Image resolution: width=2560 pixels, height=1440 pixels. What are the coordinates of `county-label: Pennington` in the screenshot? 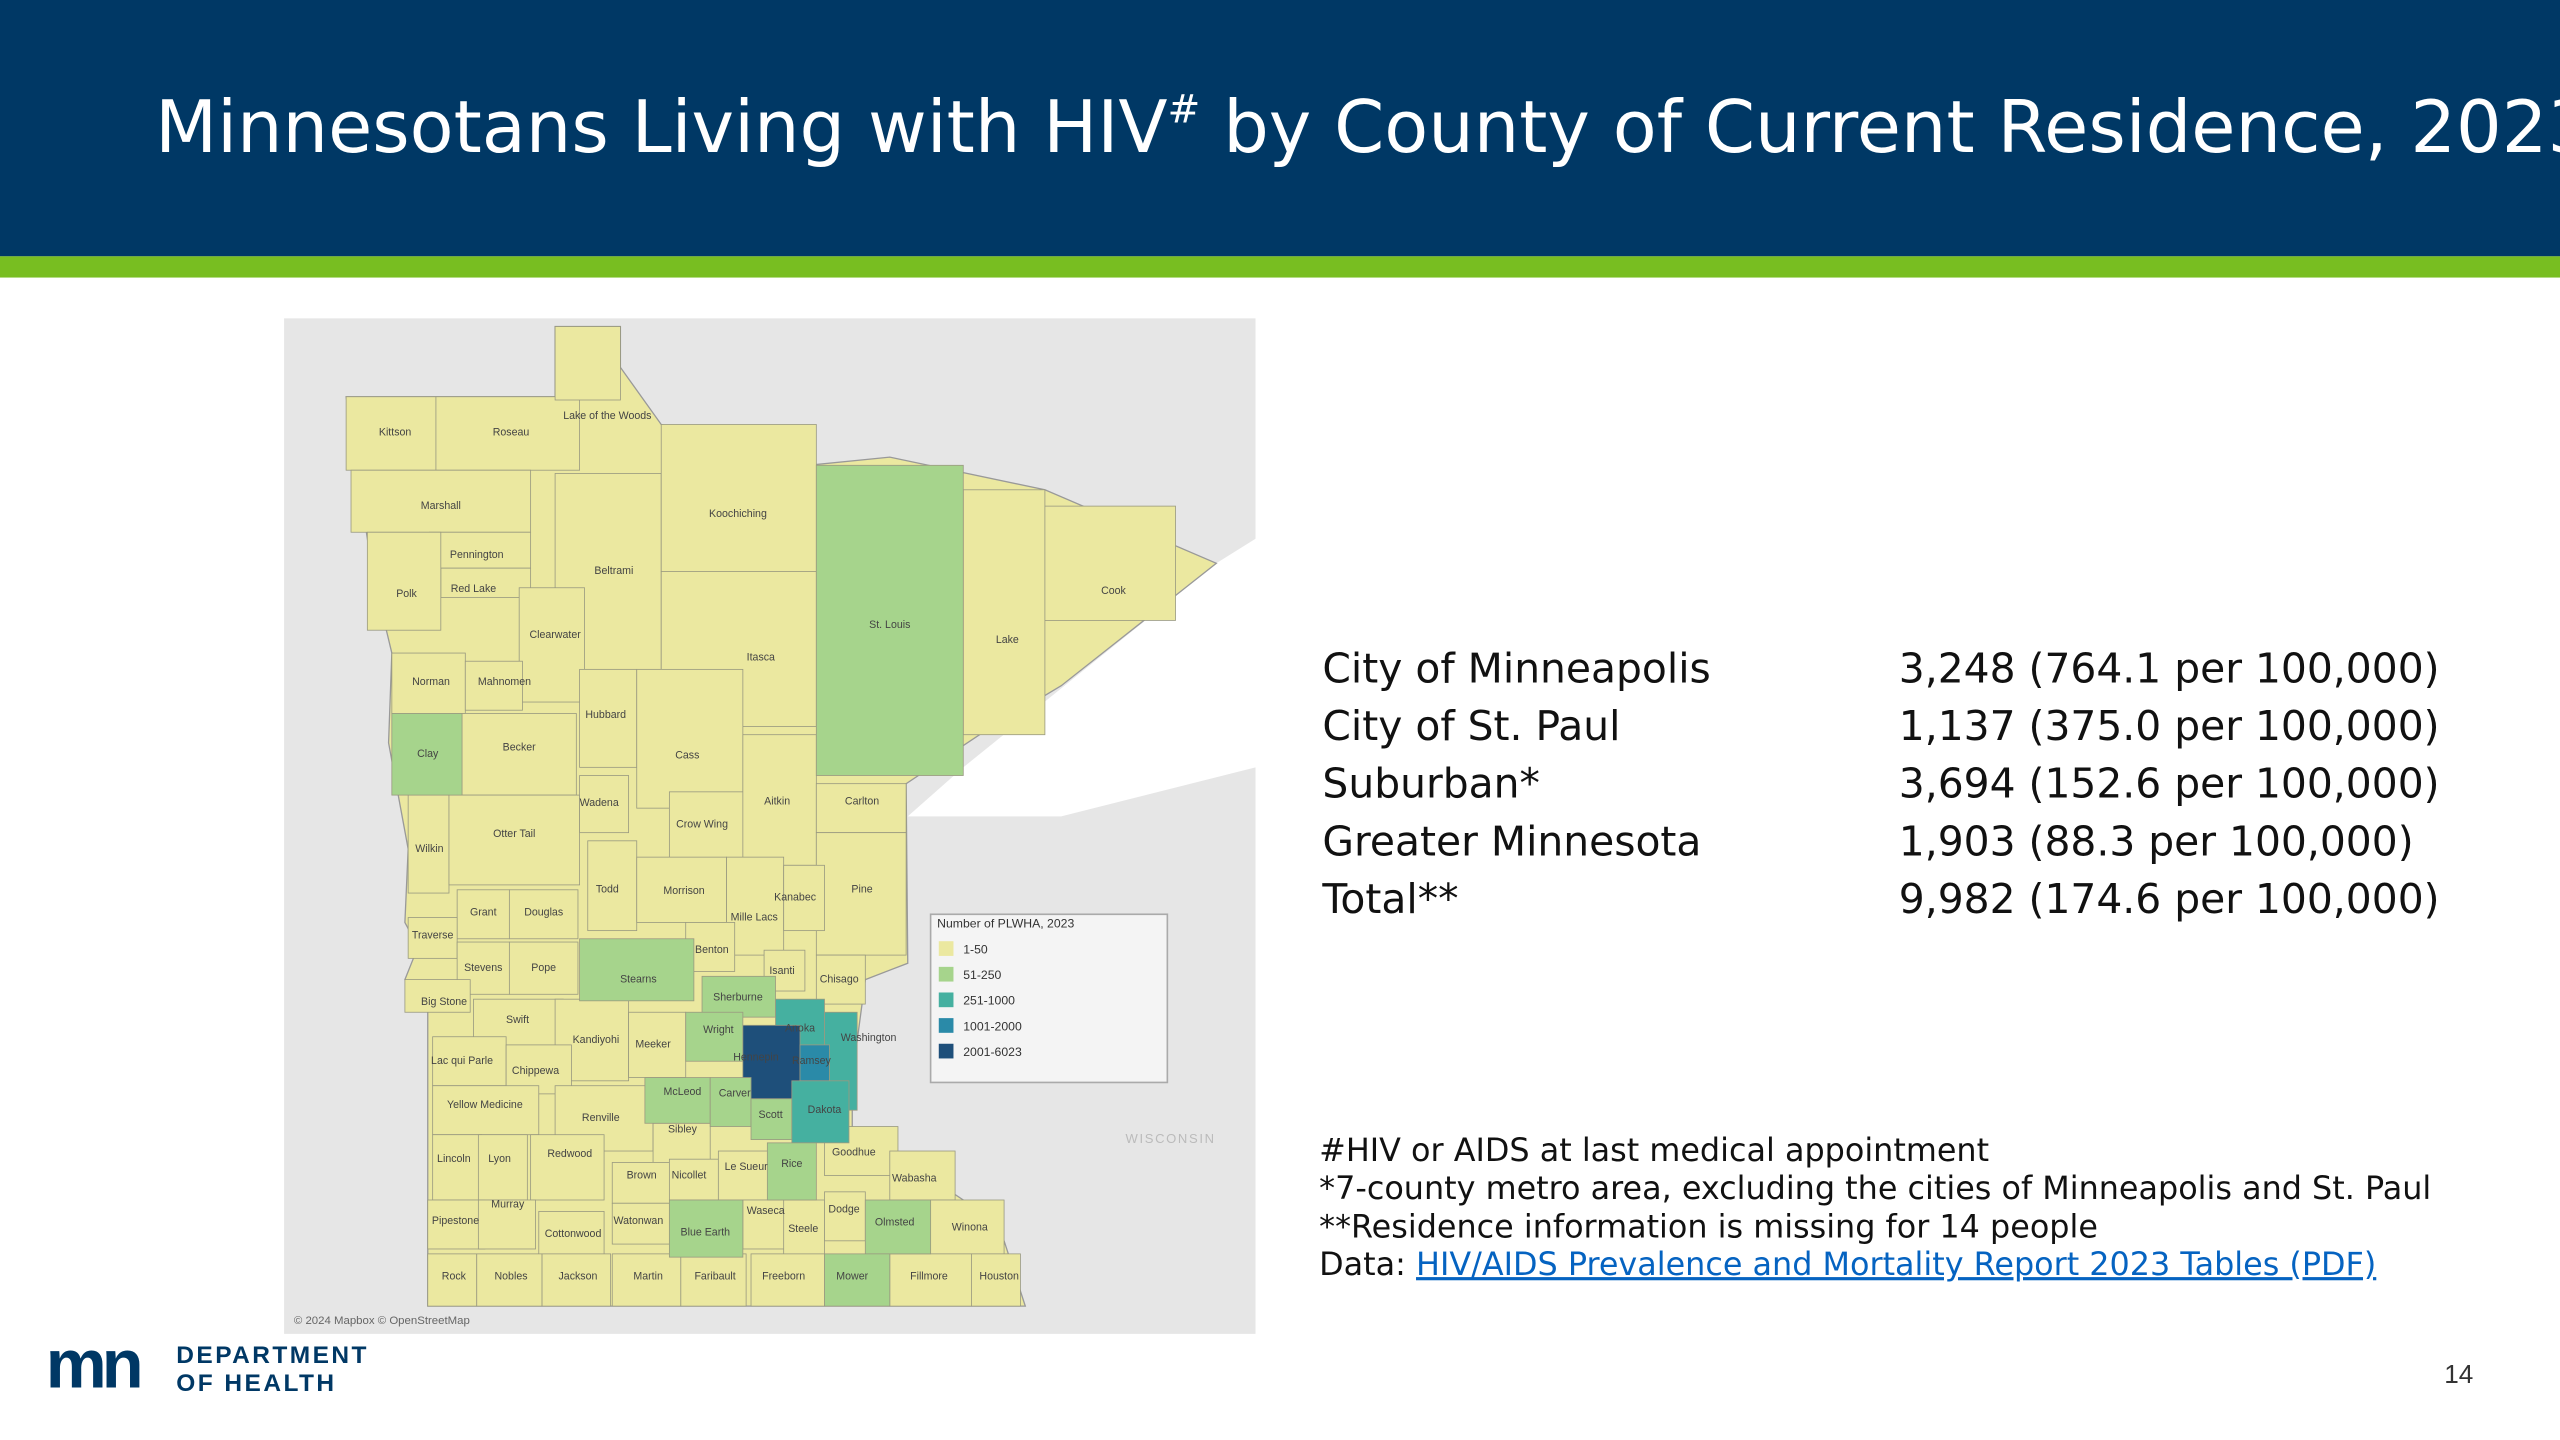 It's located at (477, 555).